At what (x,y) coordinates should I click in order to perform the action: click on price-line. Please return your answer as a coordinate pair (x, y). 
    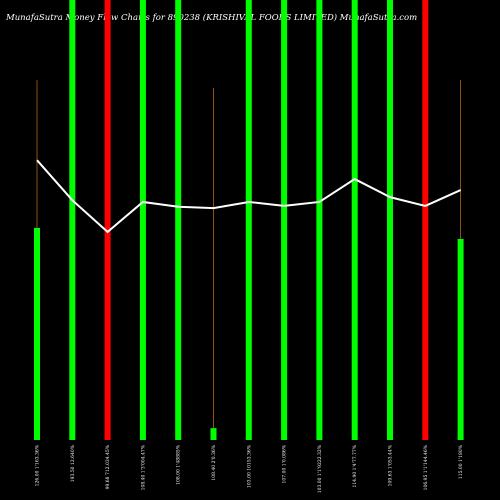
    Looking at the image, I should click on (249, 196).